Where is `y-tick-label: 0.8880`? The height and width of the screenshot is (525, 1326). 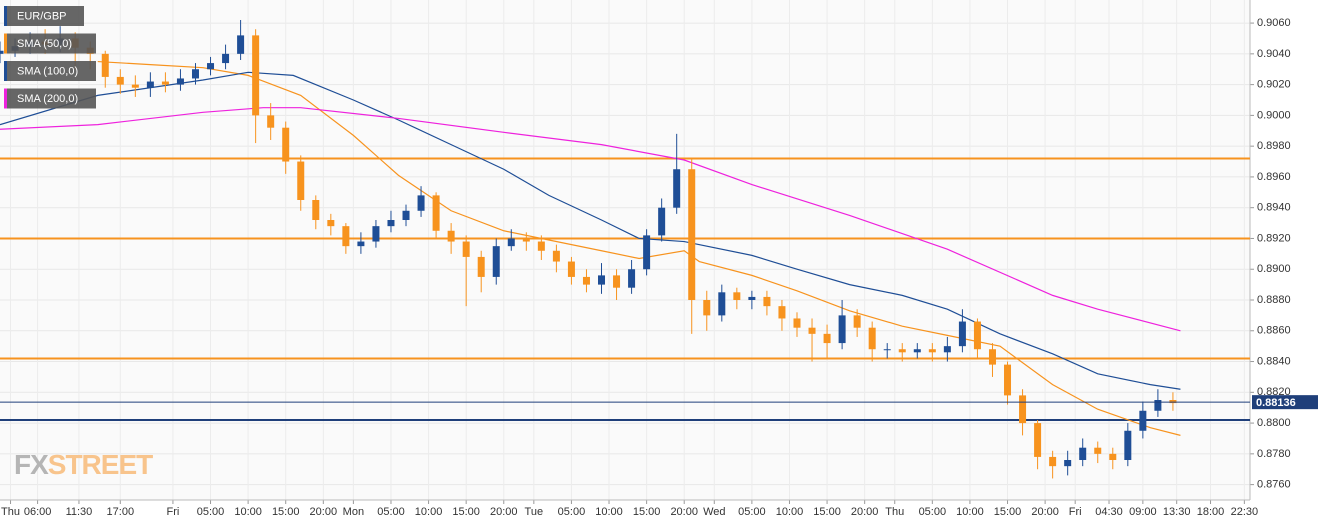 y-tick-label: 0.8880 is located at coordinates (1274, 300).